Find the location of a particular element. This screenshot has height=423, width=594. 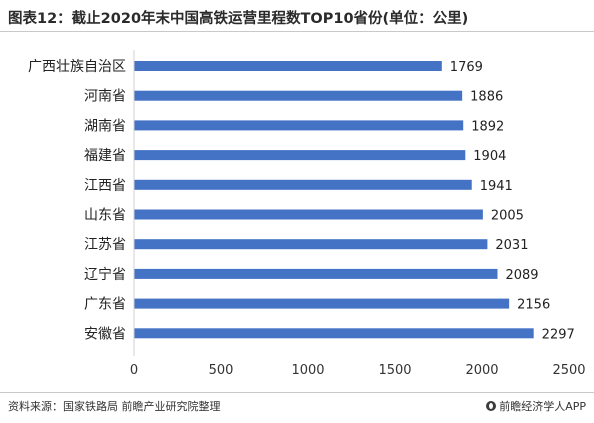

brand-name: 前瞻经济学人APP is located at coordinates (542, 406).